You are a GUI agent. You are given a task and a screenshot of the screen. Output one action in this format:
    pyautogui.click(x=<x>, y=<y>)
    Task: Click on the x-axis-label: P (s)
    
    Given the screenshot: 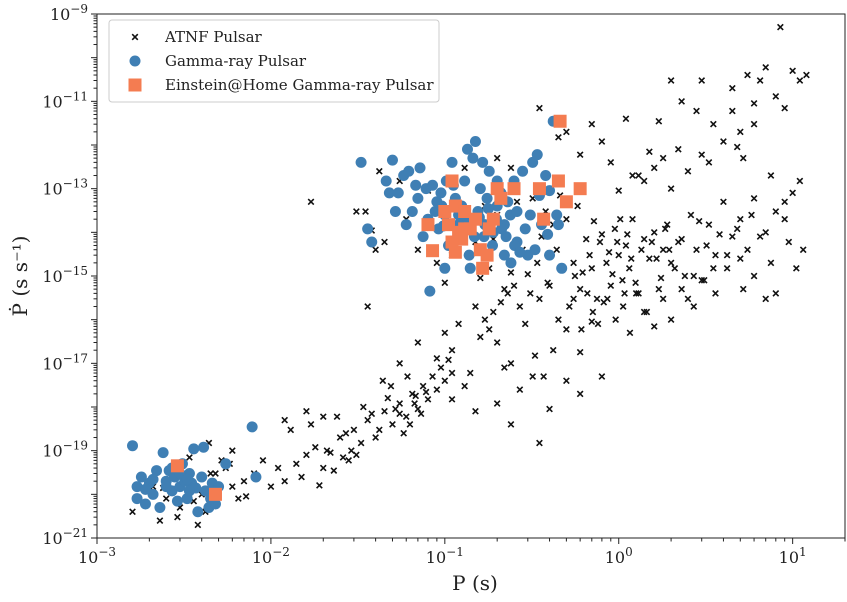 What is the action you would take?
    pyautogui.click(x=475, y=583)
    